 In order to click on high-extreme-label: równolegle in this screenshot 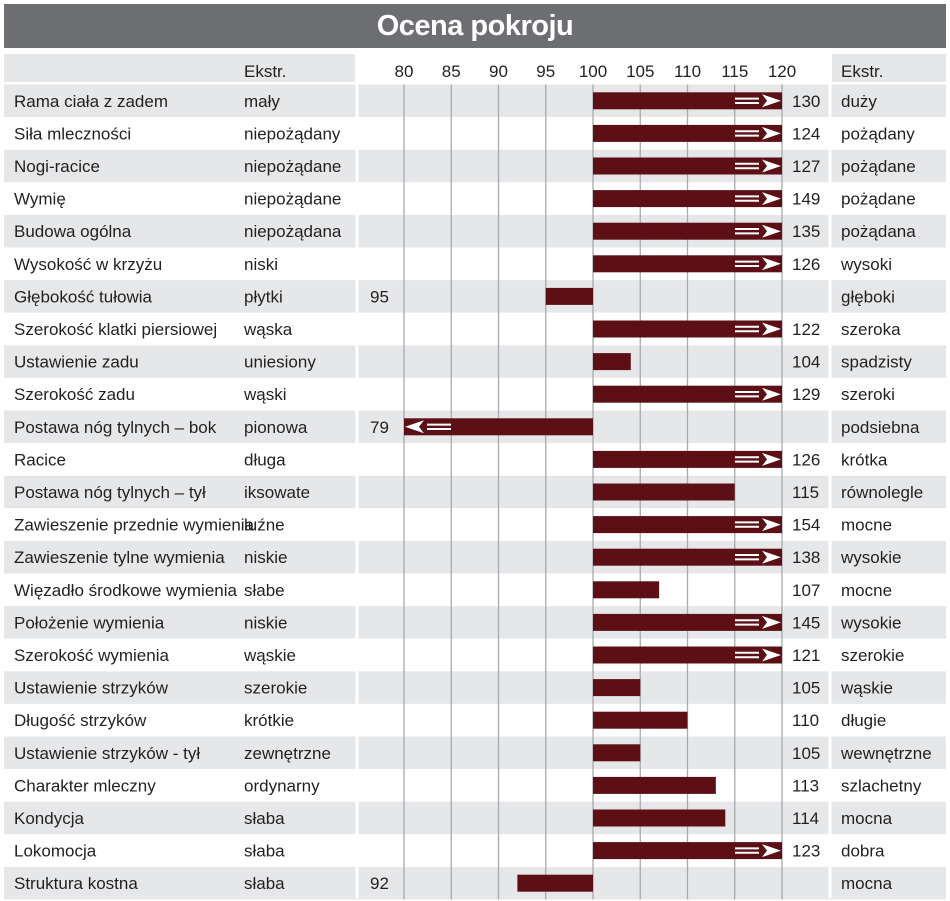, I will do `click(882, 492)`.